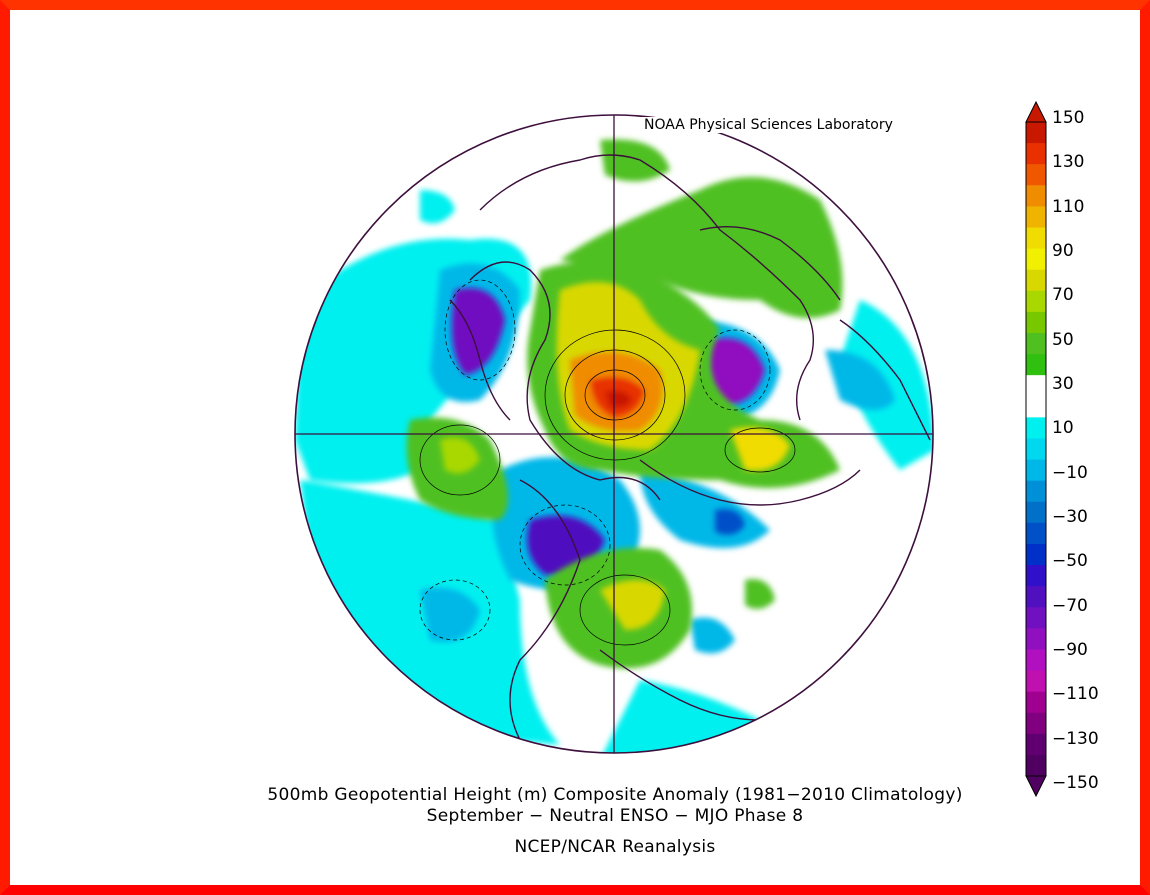  Describe the element at coordinates (1070, 517) in the screenshot. I see `colorbar-tick-label: −30` at that location.